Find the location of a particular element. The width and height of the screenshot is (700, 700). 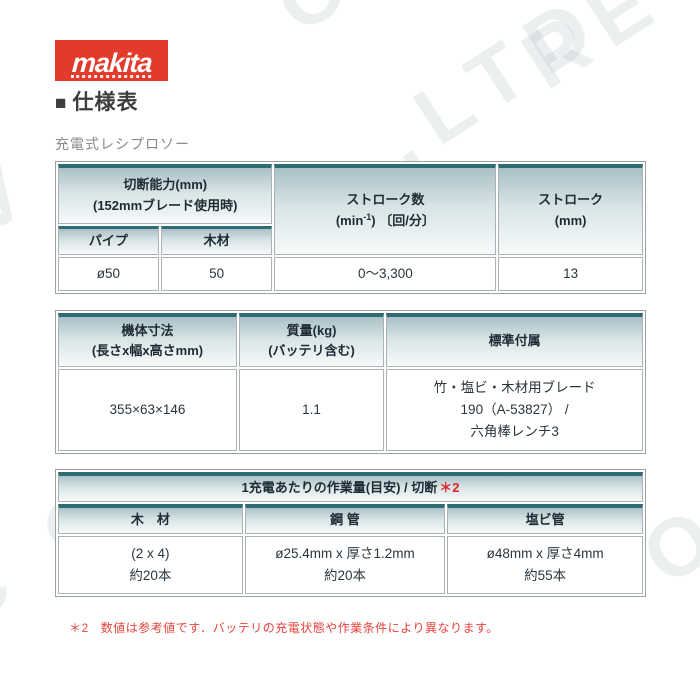

weight-value: 1.1 is located at coordinates (311, 409).